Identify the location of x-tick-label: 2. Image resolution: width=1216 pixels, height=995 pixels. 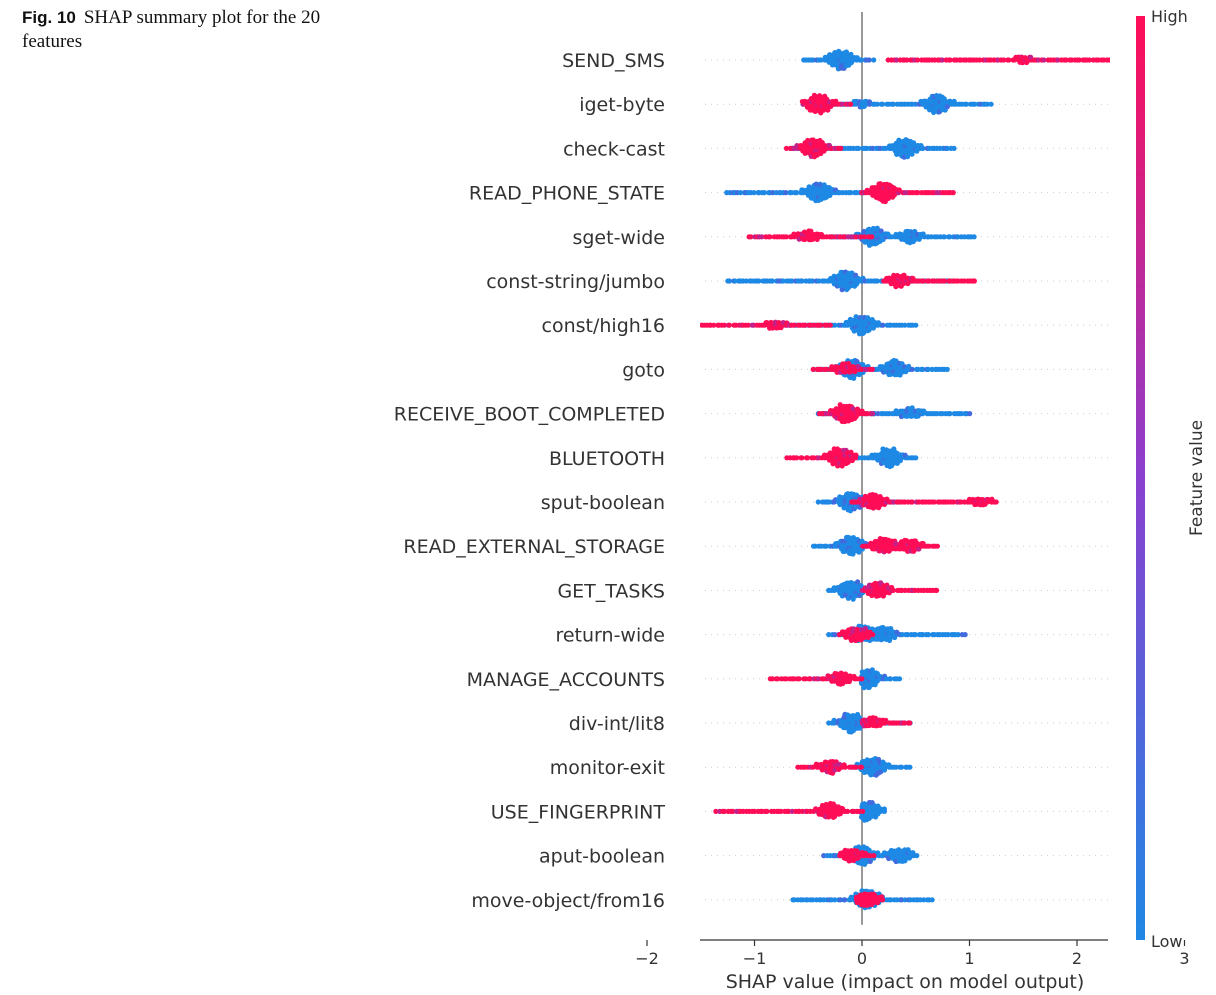
(1077, 958).